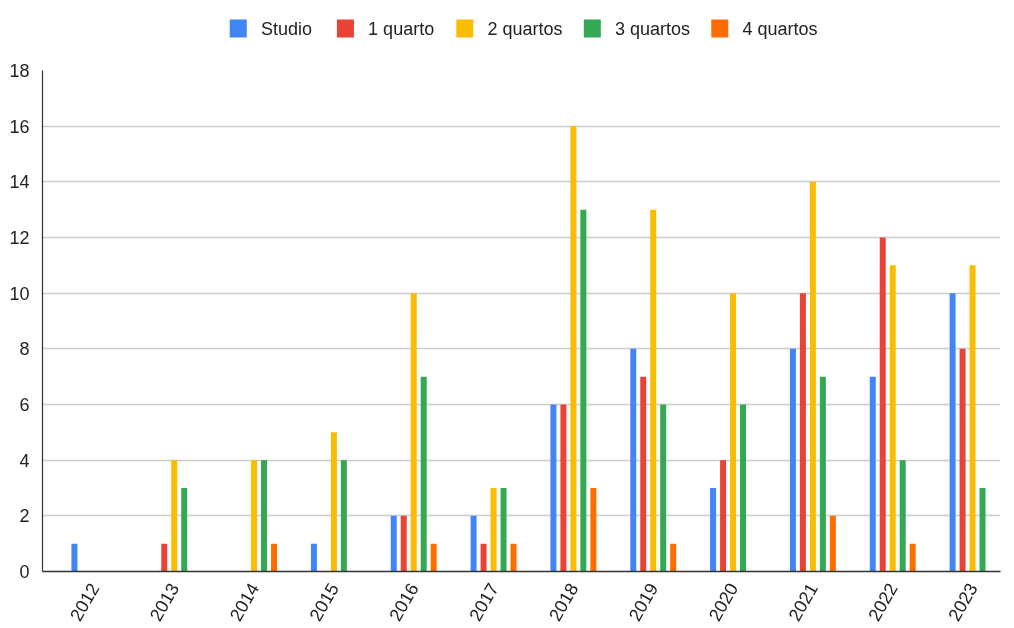  What do you see at coordinates (24, 516) in the screenshot?
I see `y-tick-label: 2` at bounding box center [24, 516].